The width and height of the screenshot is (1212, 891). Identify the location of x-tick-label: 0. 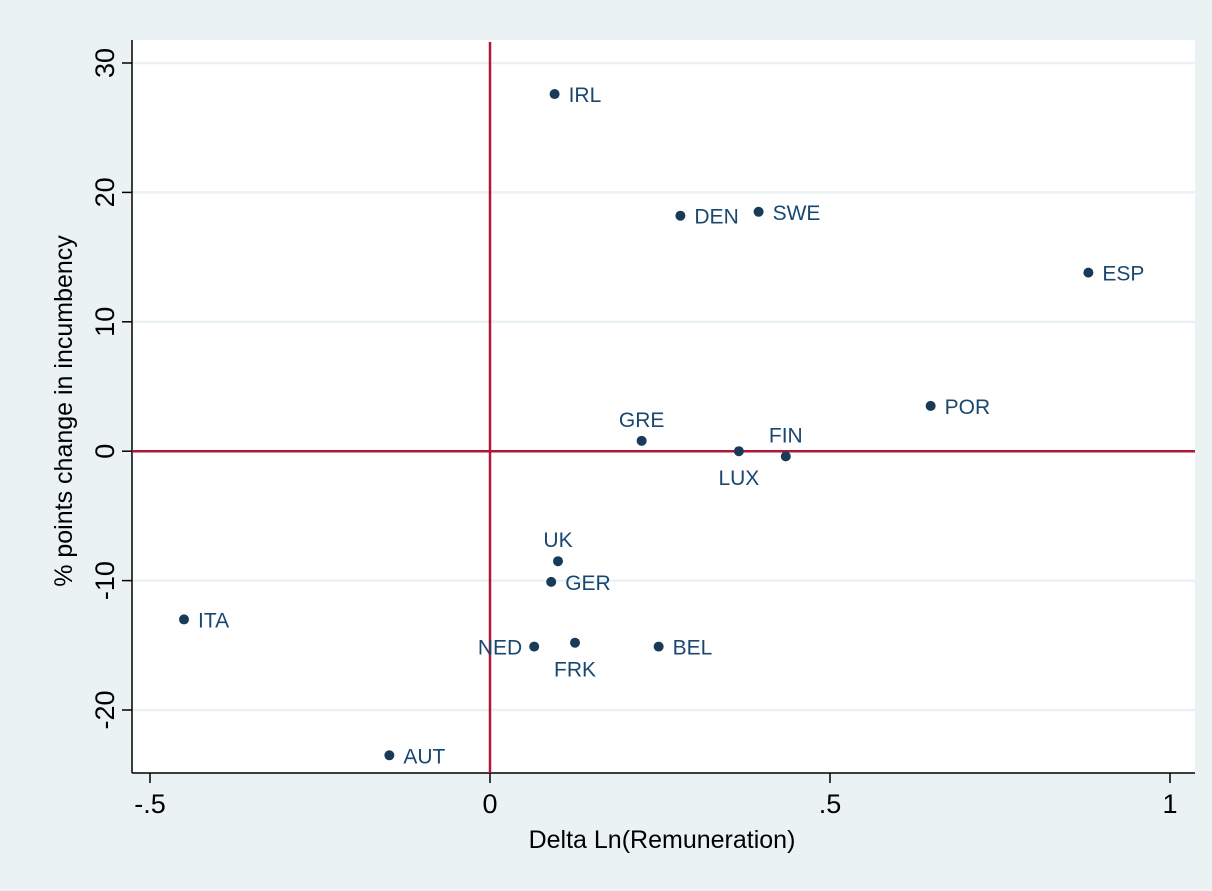
(489, 804).